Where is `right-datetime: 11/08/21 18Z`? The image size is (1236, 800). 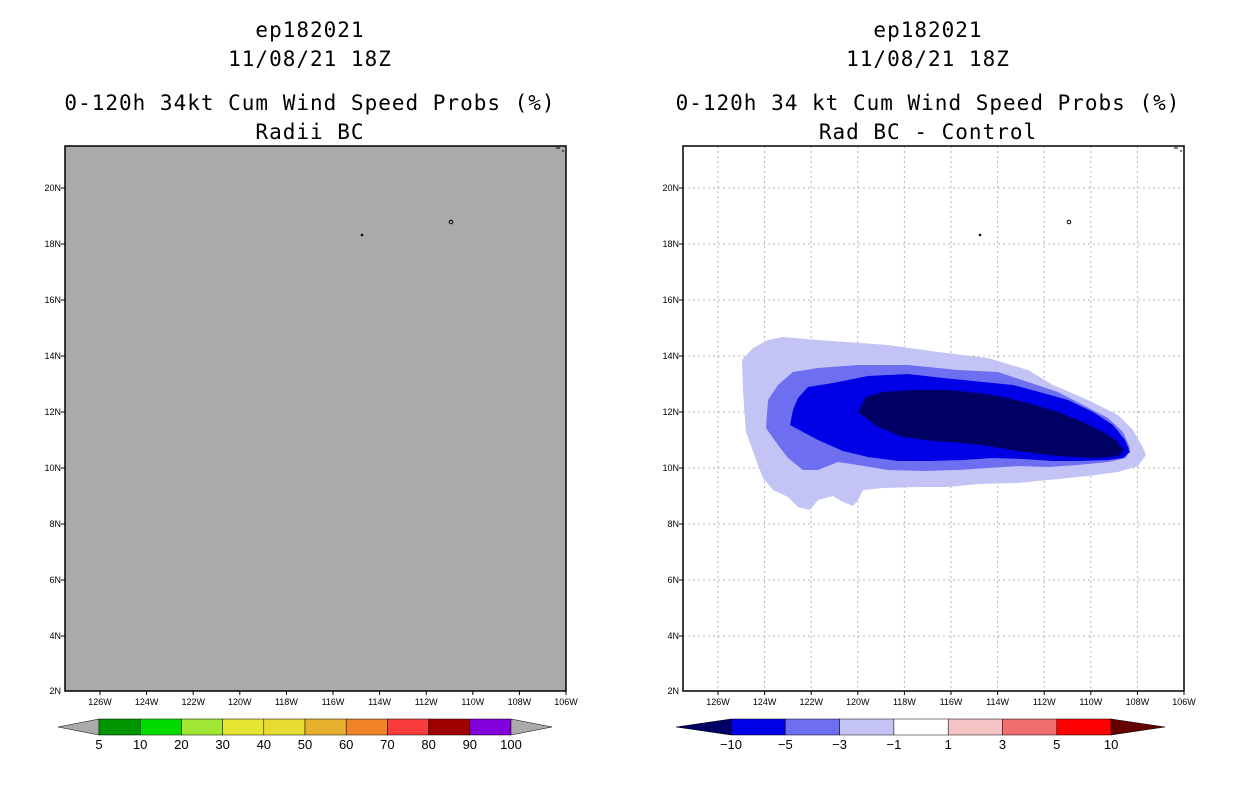
right-datetime: 11/08/21 18Z is located at coordinates (928, 59).